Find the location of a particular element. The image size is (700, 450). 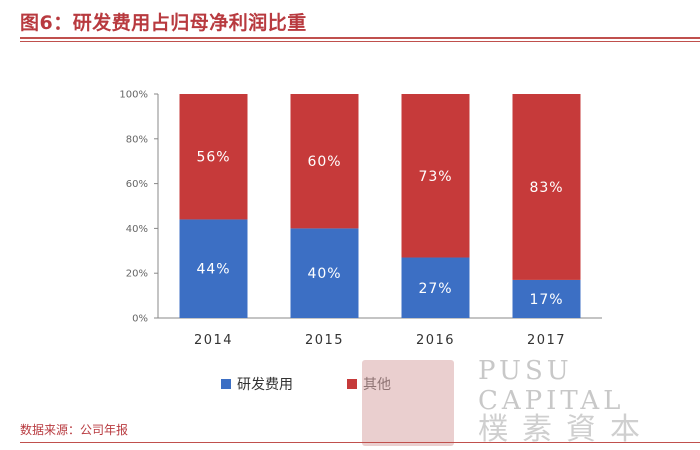

y-tick-label: 100% is located at coordinates (133, 95).